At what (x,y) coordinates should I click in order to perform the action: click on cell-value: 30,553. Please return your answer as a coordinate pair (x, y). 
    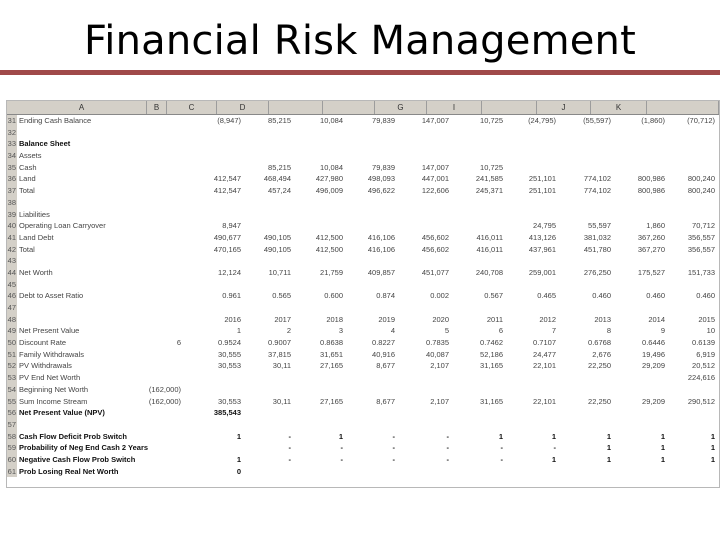
    Looking at the image, I should click on (229, 401).